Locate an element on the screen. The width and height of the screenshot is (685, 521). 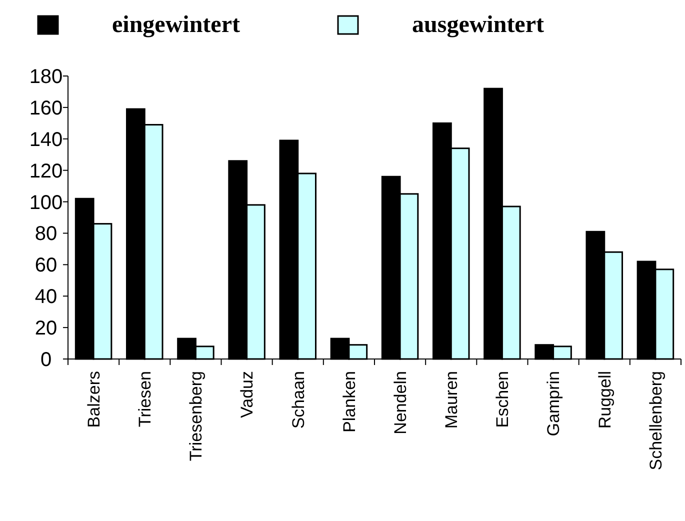
x-tick-label: Gamprin is located at coordinates (554, 403).